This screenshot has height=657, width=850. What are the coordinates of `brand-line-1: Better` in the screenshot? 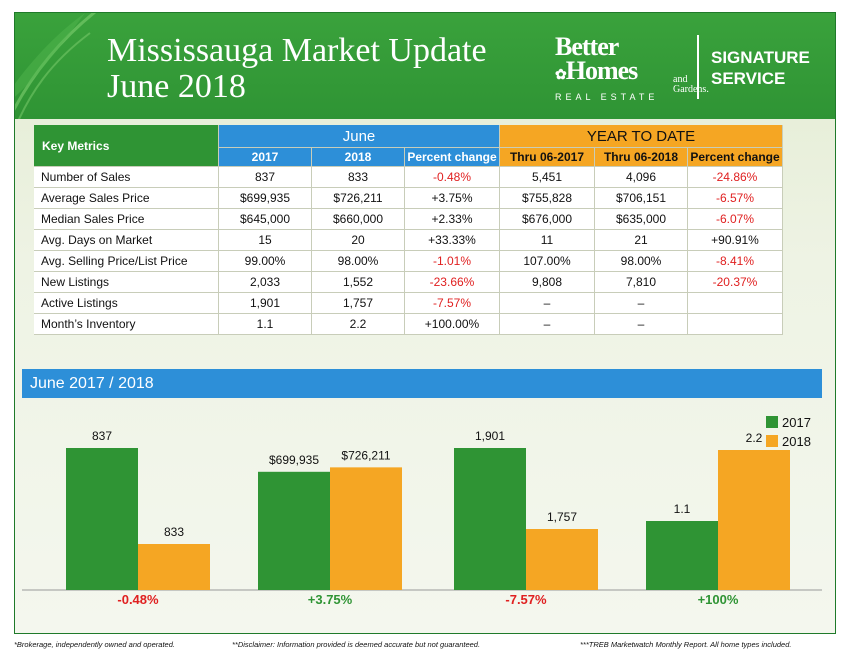 It's located at (587, 46).